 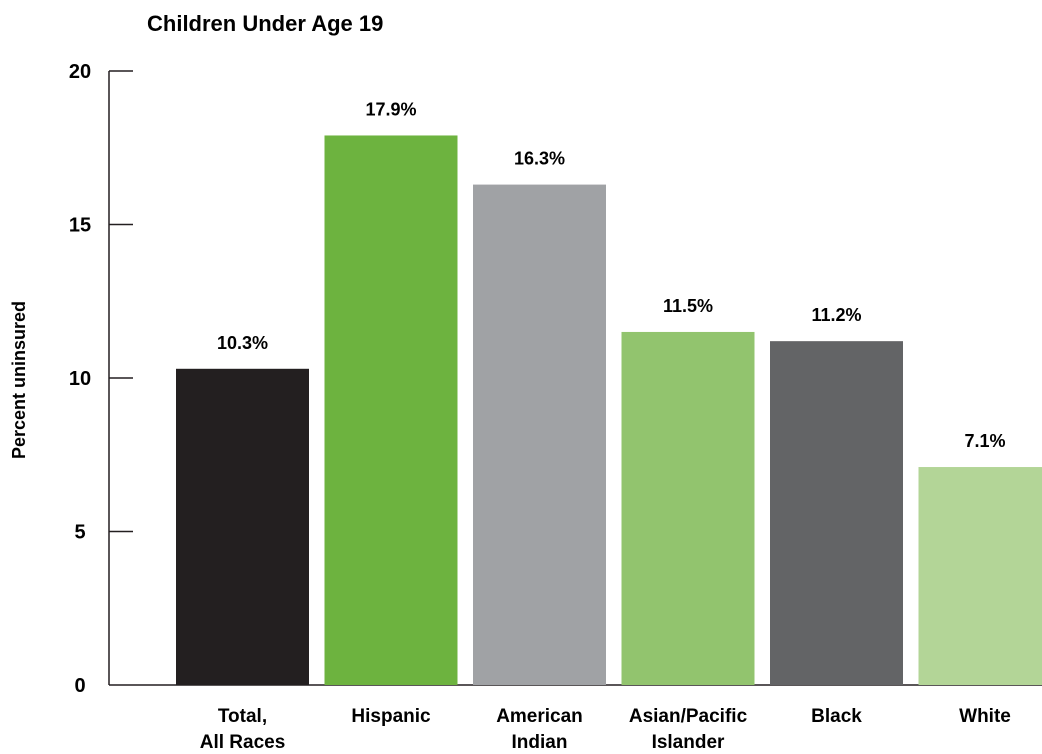 I want to click on category-label: American, so click(x=539, y=716).